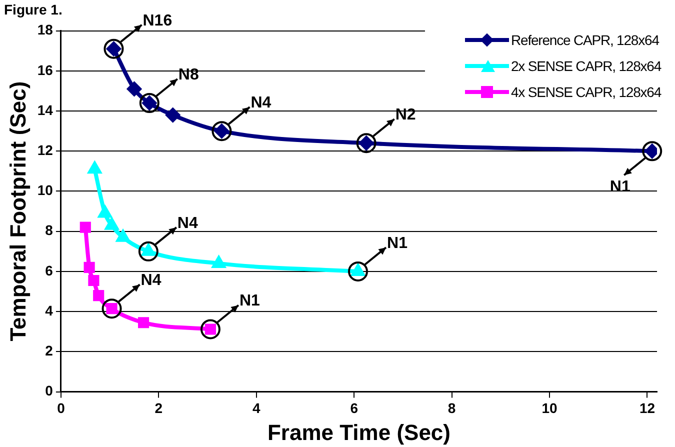 This screenshot has height=447, width=675. Describe the element at coordinates (49, 310) in the screenshot. I see `y-tick-label: 4` at that location.